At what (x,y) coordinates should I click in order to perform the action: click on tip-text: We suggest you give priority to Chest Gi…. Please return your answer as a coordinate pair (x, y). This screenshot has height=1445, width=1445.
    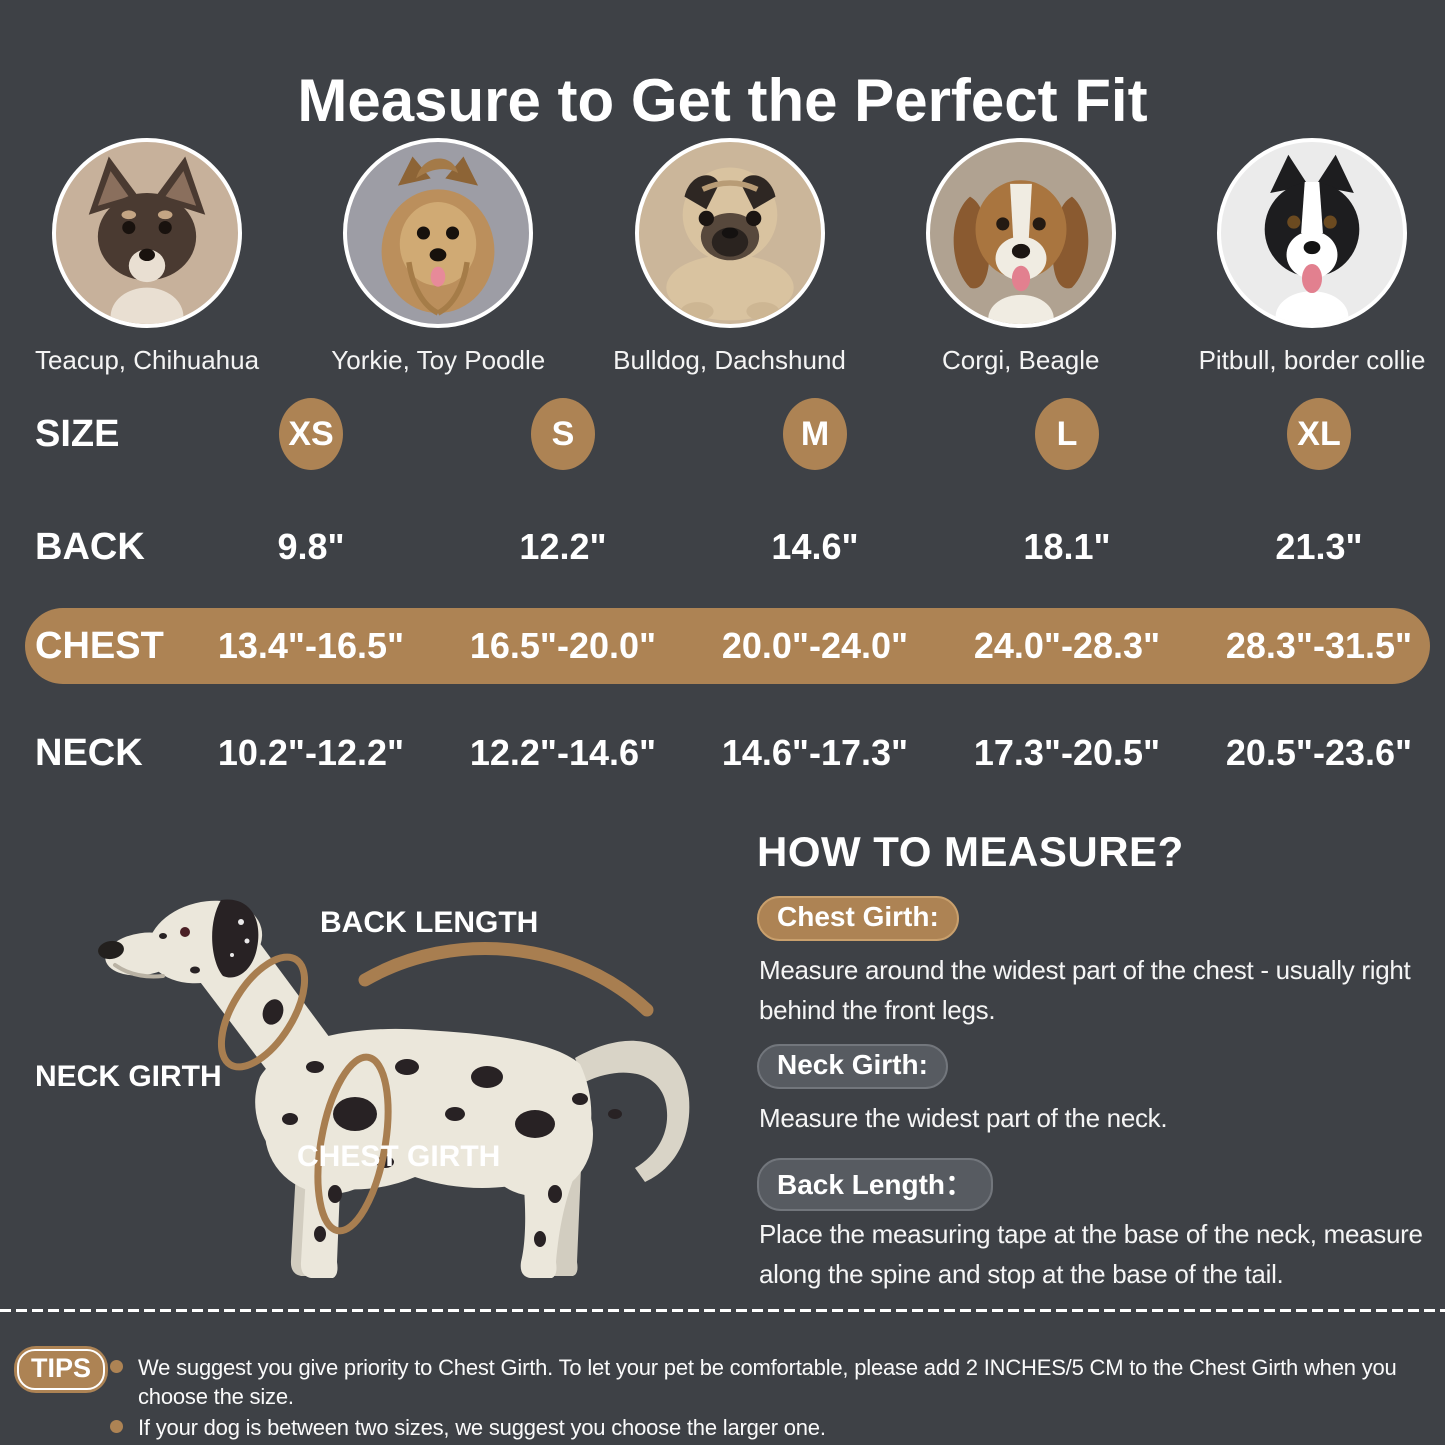
    Looking at the image, I should click on (767, 1382).